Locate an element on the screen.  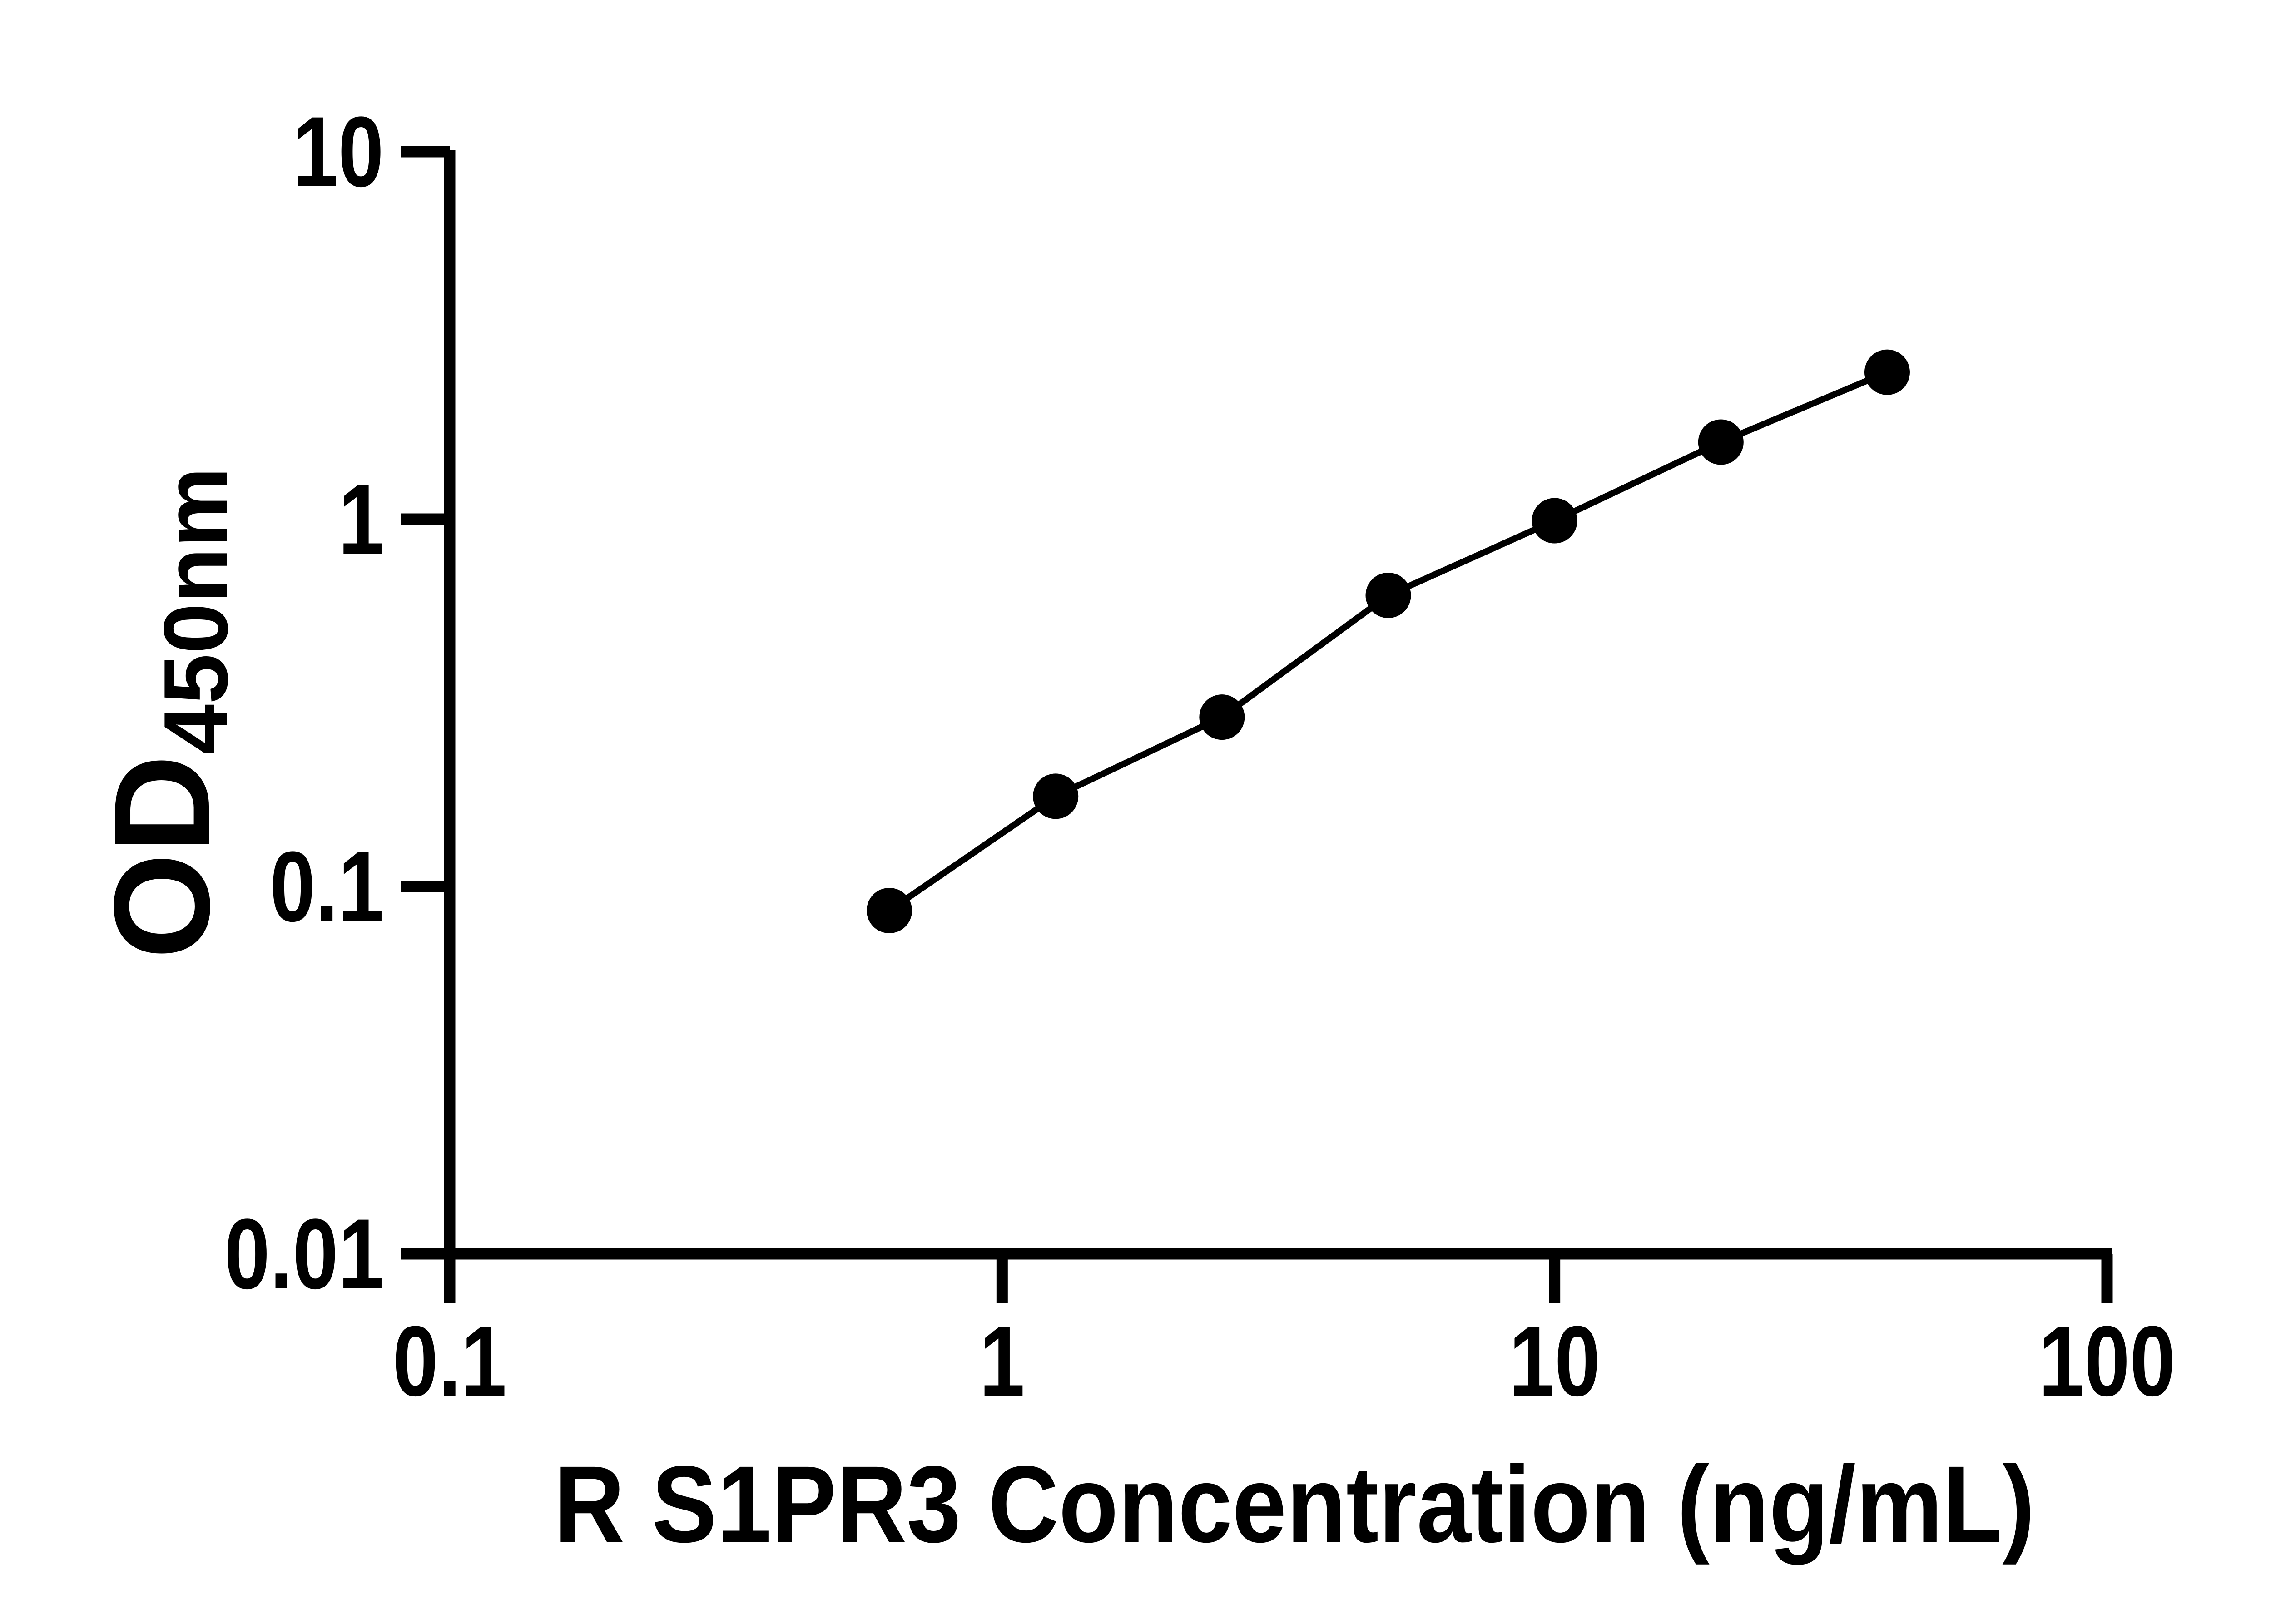
x-tick-label-1: 1 is located at coordinates (1002, 1361).